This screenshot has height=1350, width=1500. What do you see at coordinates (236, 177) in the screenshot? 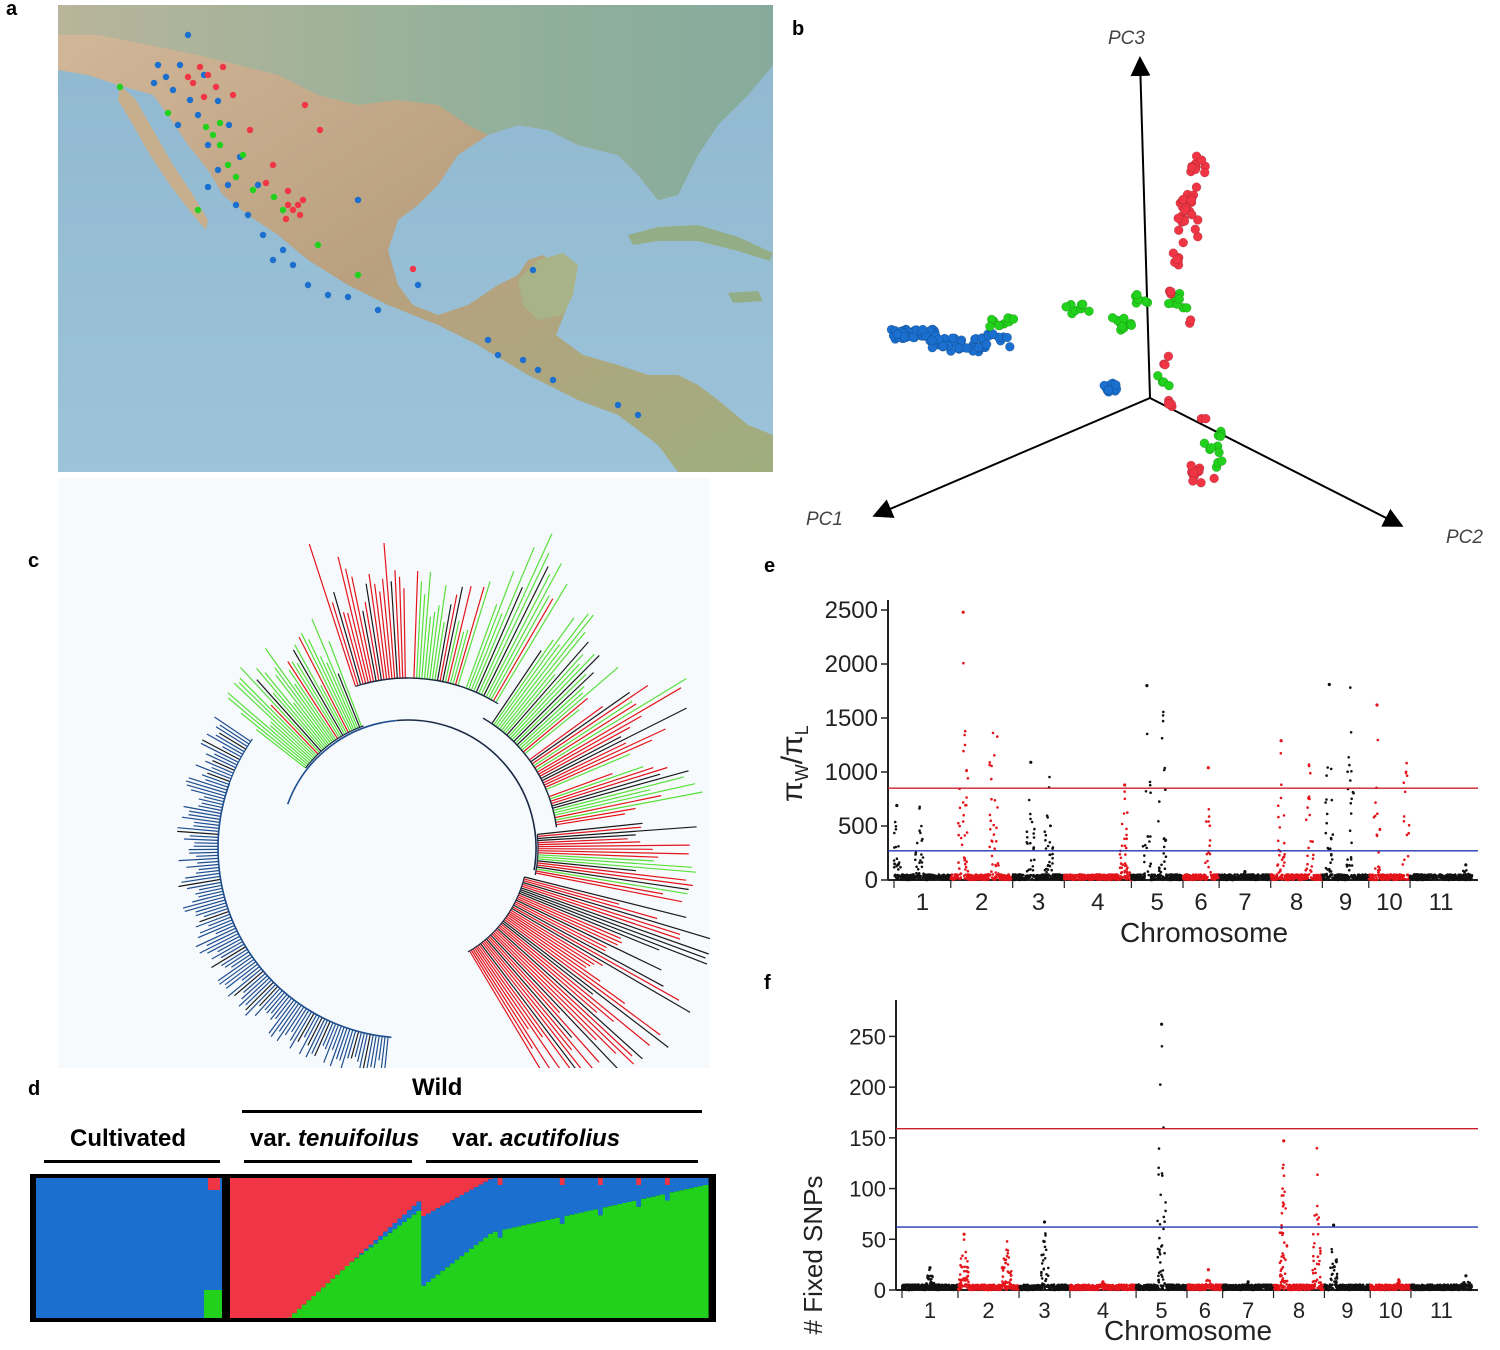
I see `map-point-g` at bounding box center [236, 177].